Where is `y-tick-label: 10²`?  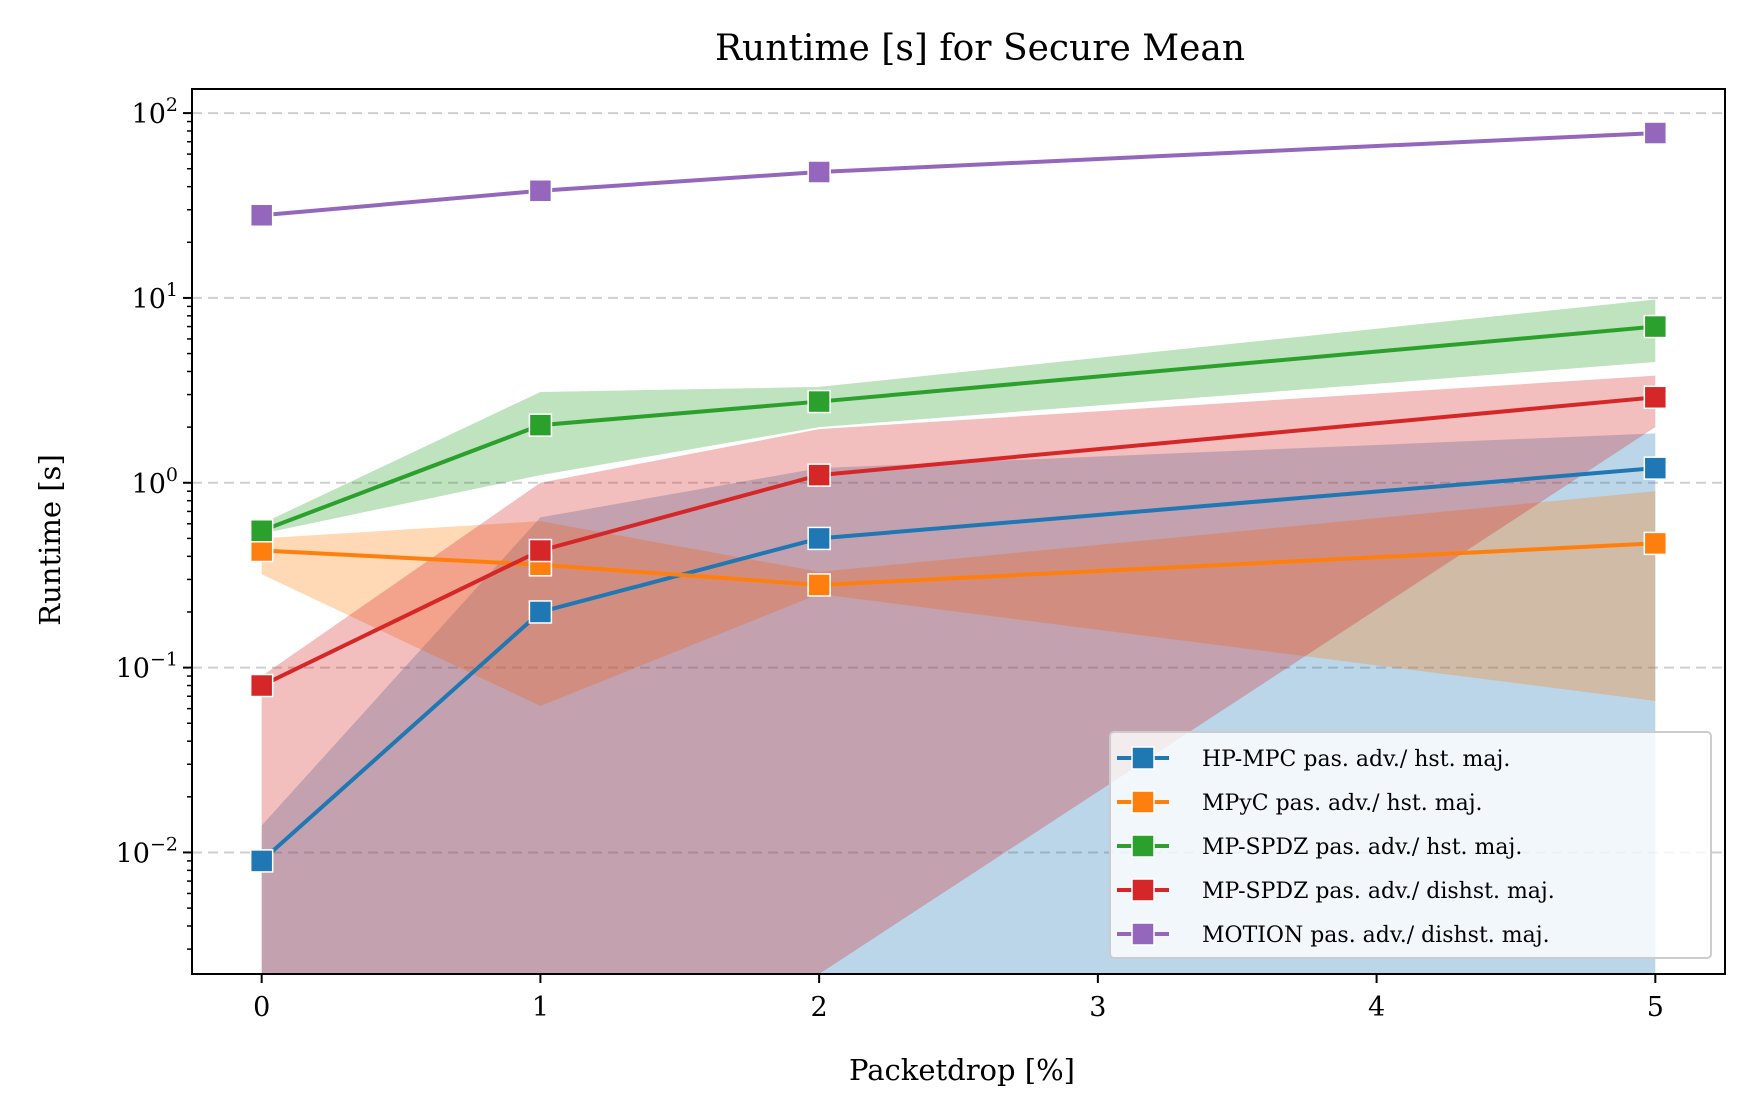 y-tick-label: 10² is located at coordinates (155, 112).